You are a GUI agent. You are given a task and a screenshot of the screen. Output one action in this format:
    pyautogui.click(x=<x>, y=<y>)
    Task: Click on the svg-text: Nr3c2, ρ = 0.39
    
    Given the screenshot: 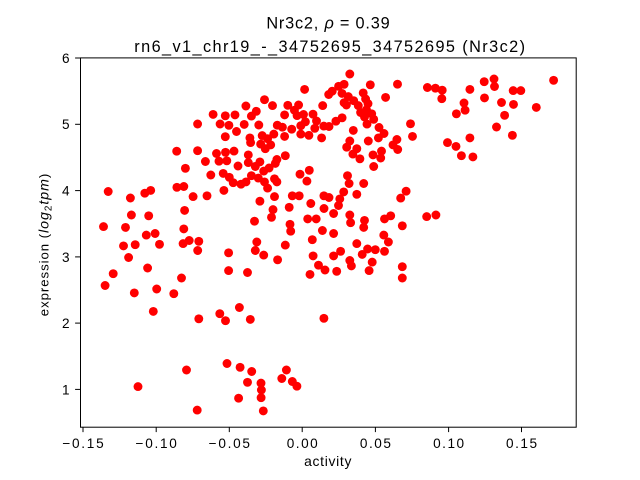 What is the action you would take?
    pyautogui.click(x=328, y=23)
    